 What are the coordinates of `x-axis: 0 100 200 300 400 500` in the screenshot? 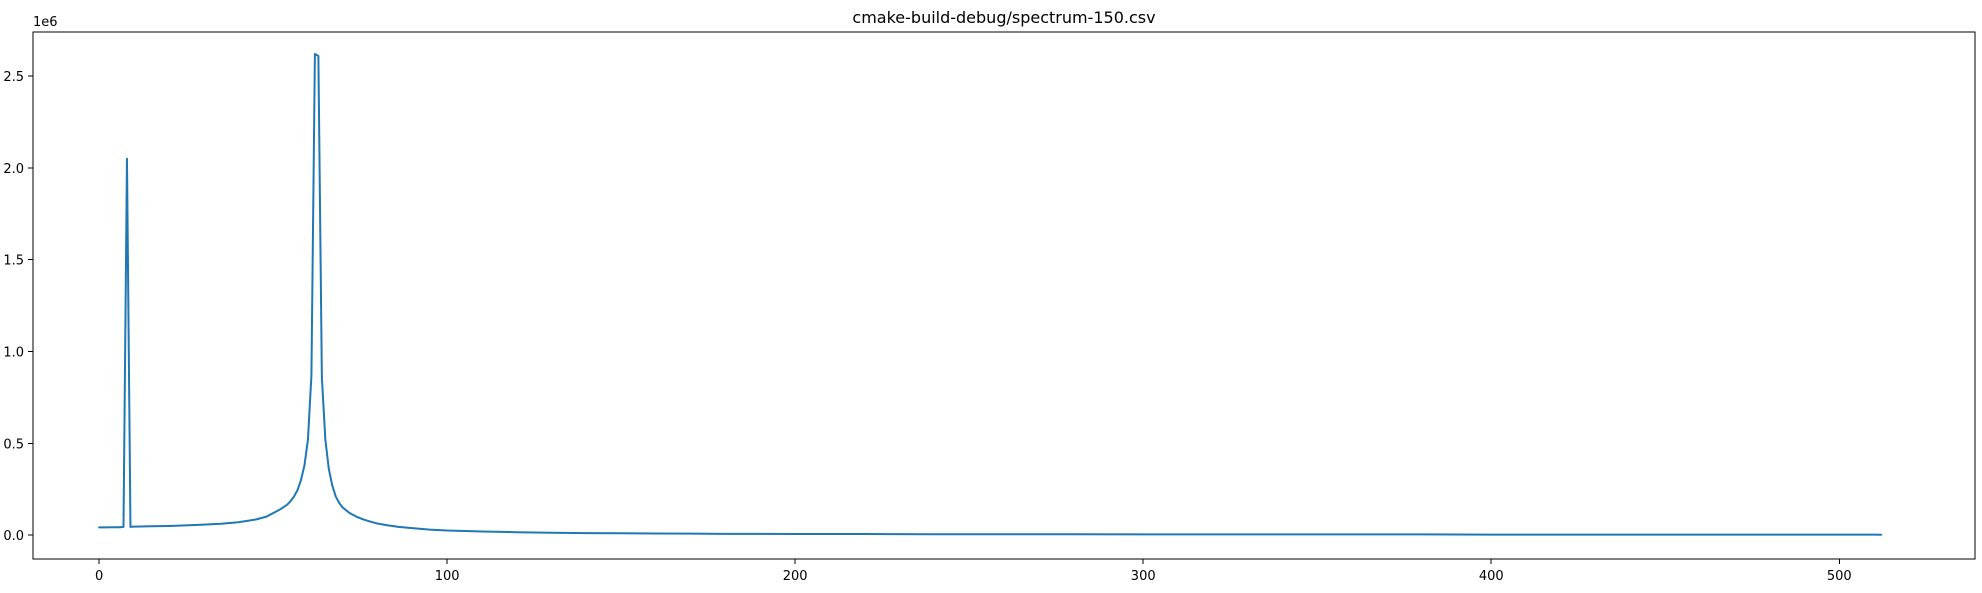 It's located at (973, 571).